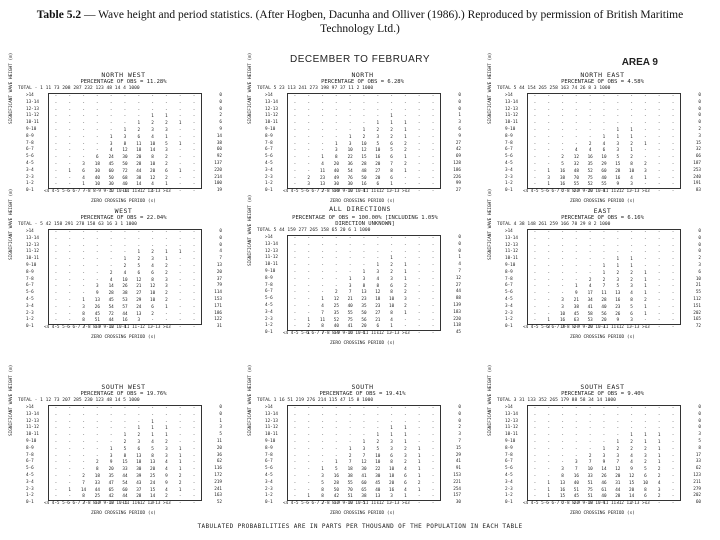 This screenshot has height=540, width=720. I want to click on table-cell: 18, so click(139, 151).